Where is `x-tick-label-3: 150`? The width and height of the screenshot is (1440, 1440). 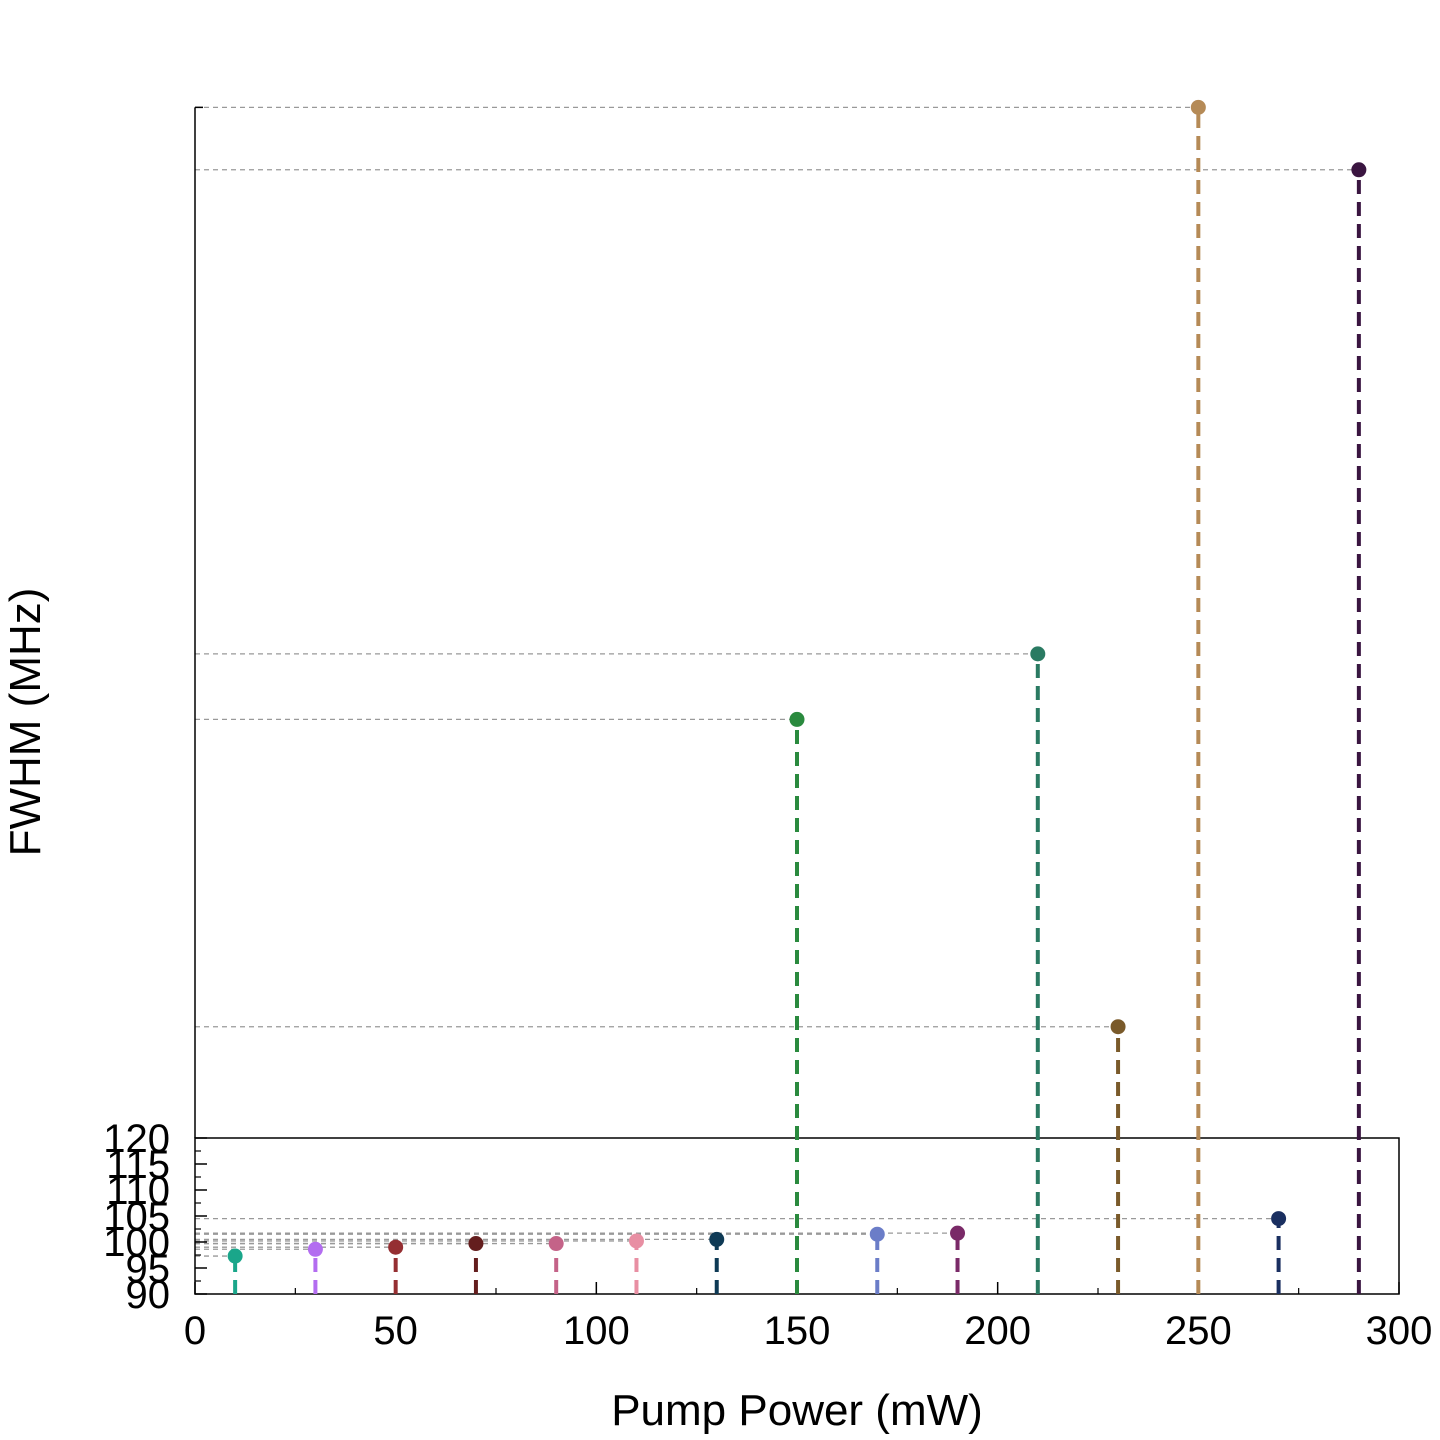 x-tick-label-3: 150 is located at coordinates (797, 1331).